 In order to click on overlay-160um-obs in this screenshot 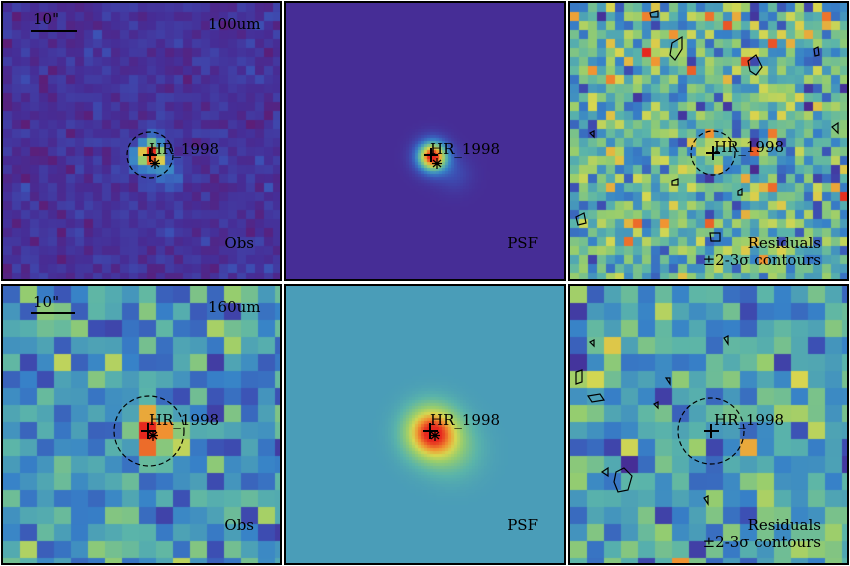, I will do `click(149, 431)`.